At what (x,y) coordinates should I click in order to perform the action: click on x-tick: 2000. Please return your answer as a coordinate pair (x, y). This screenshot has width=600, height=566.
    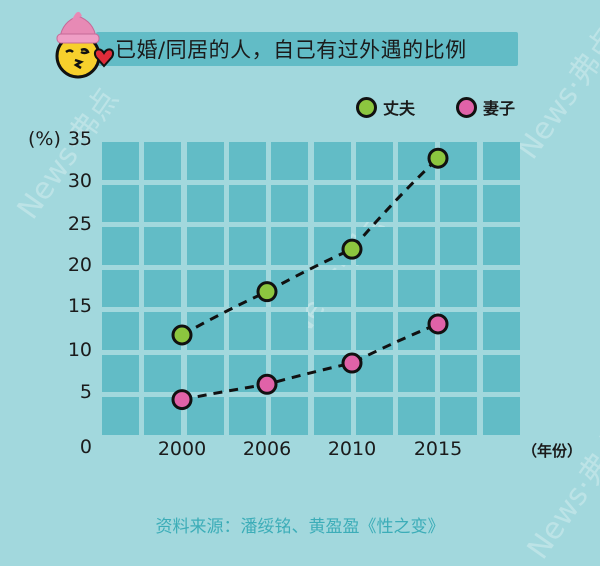
    Looking at the image, I should click on (182, 449).